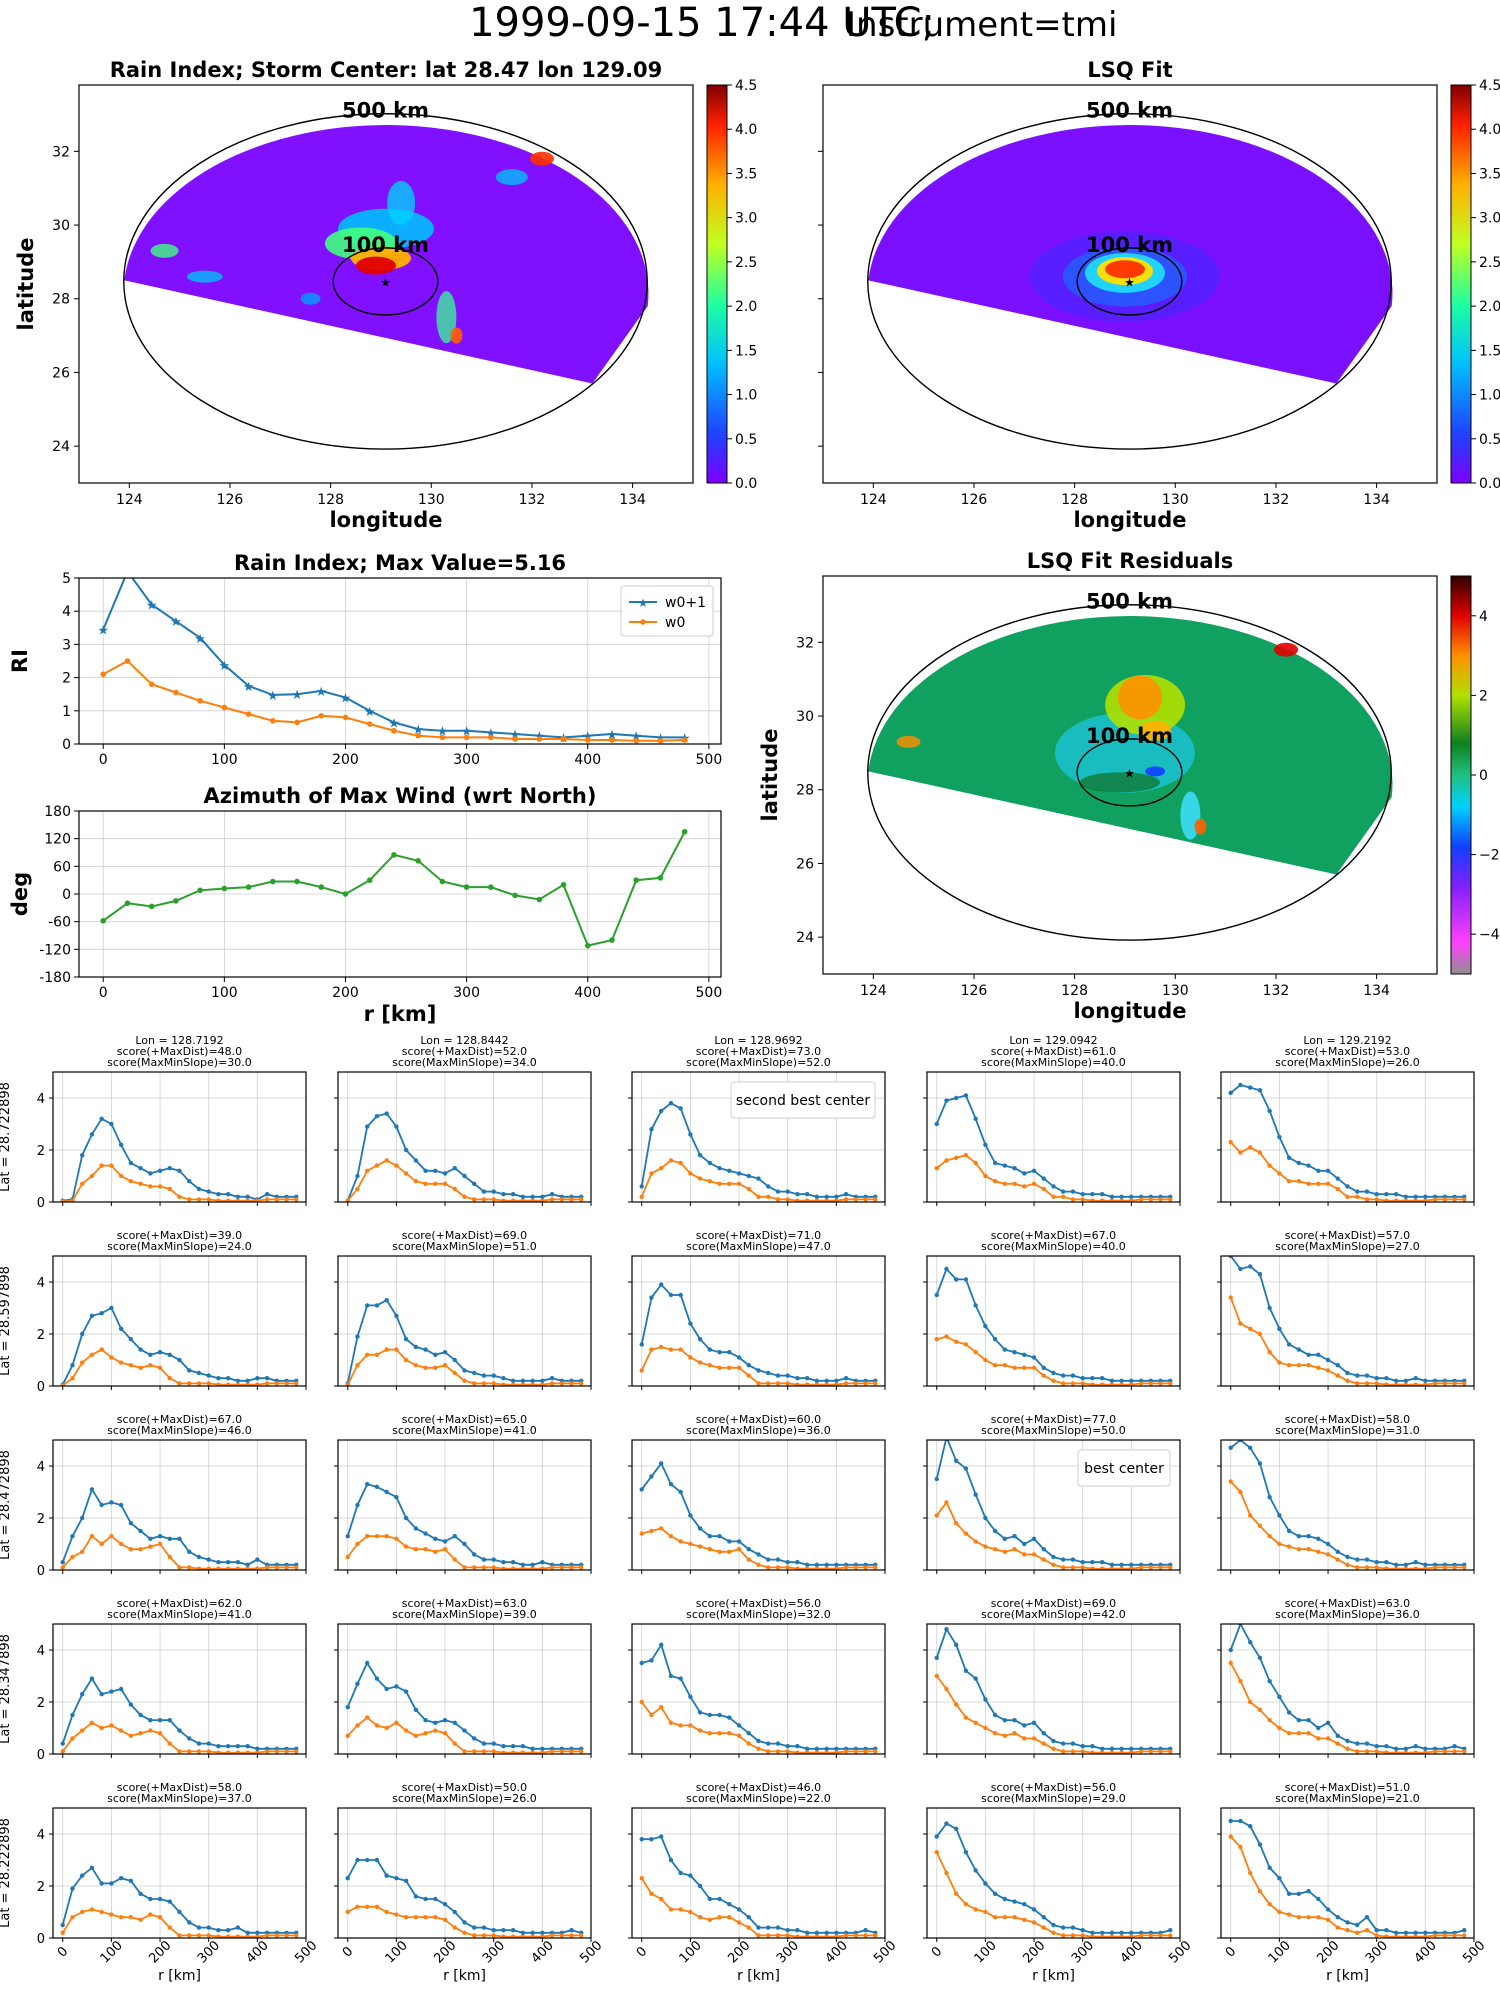 Image resolution: width=1500 pixels, height=2000 pixels. What do you see at coordinates (1130, 254) in the screenshot?
I see `map-data-region` at bounding box center [1130, 254].